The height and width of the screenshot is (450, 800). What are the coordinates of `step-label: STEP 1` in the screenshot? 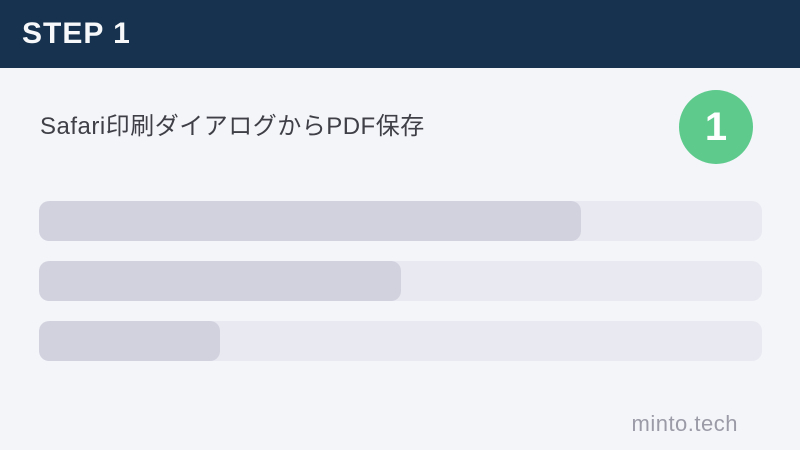 It's located at (76, 33).